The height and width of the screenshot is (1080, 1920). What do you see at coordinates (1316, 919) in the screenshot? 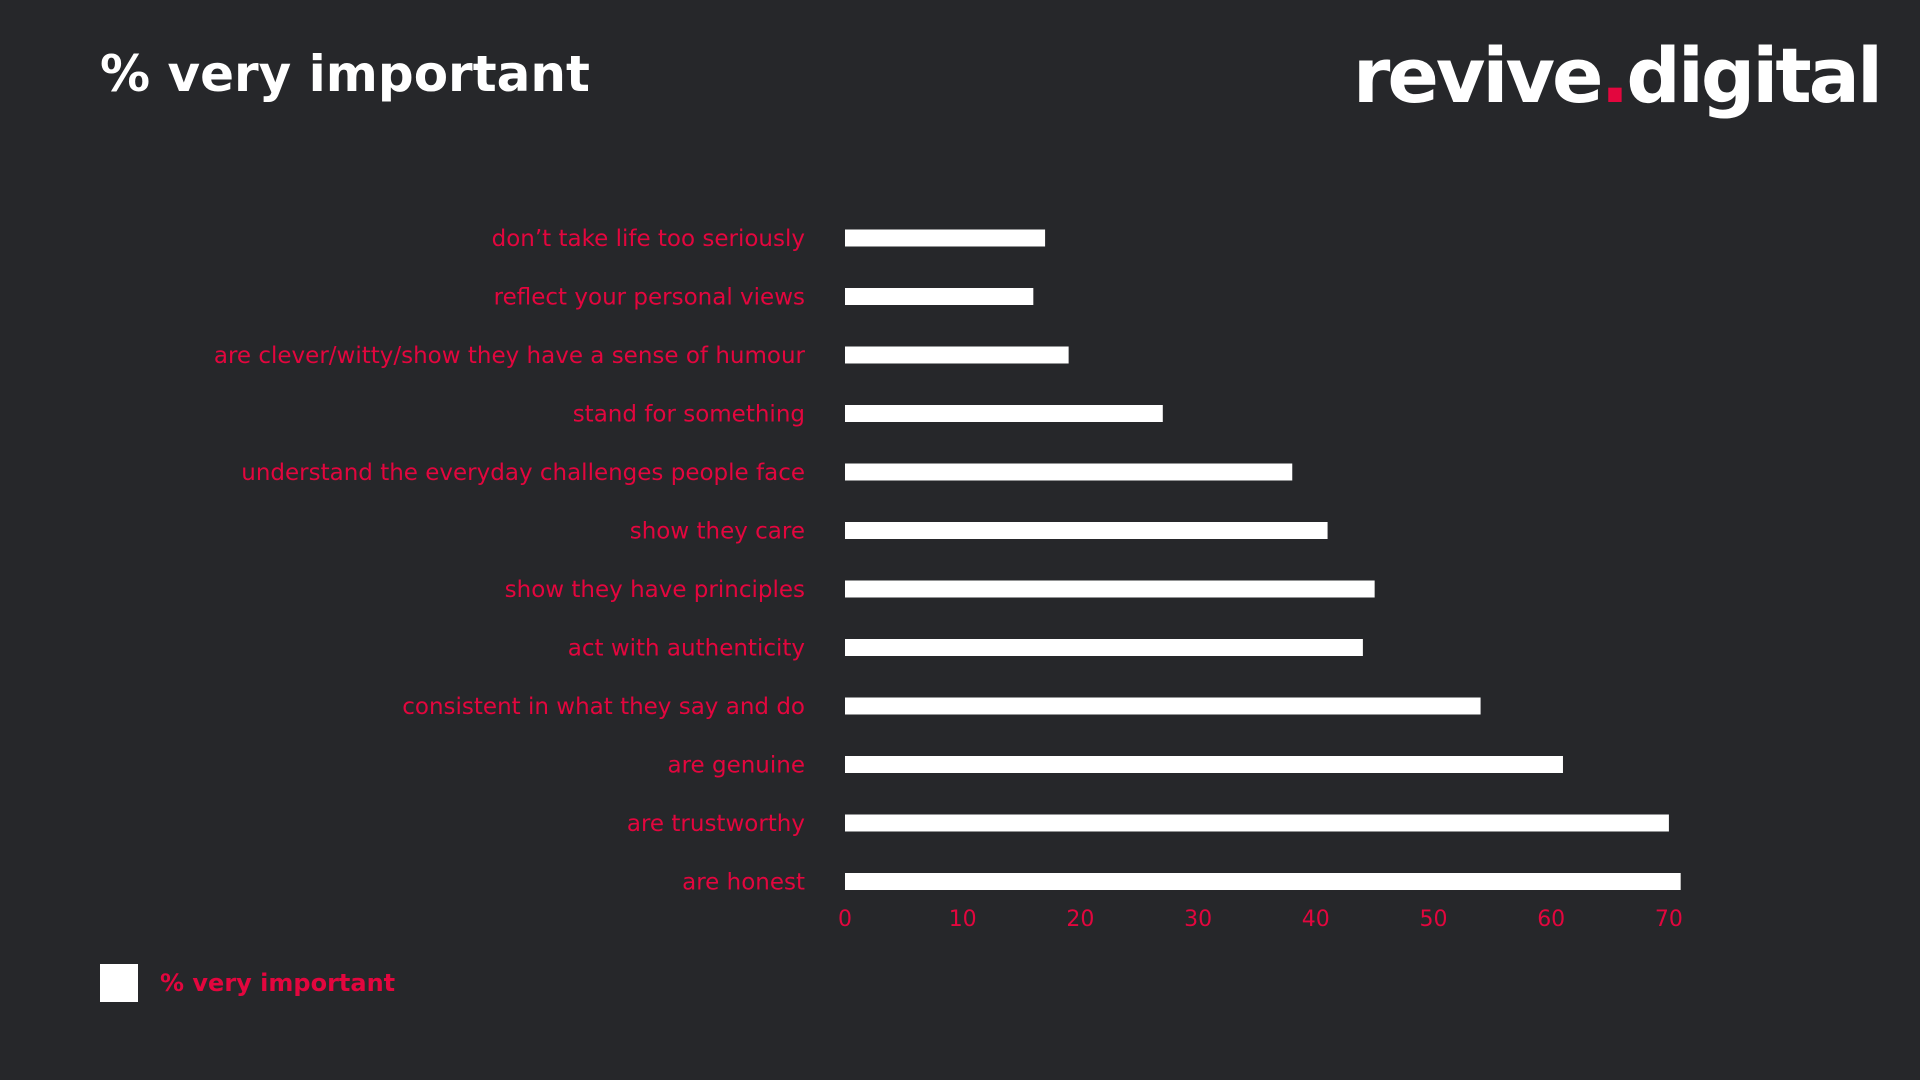
I see `x-tick-label: 40` at bounding box center [1316, 919].